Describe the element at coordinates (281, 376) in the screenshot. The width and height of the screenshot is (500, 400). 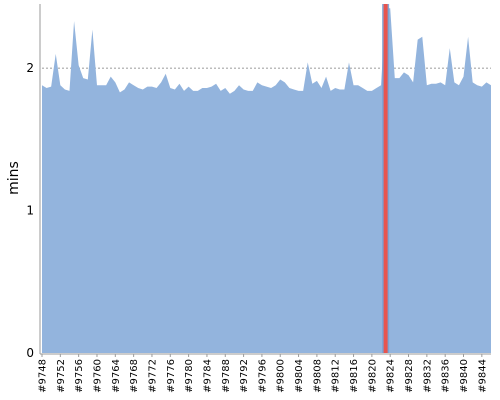
I see `x-tick-label: #9800` at that location.